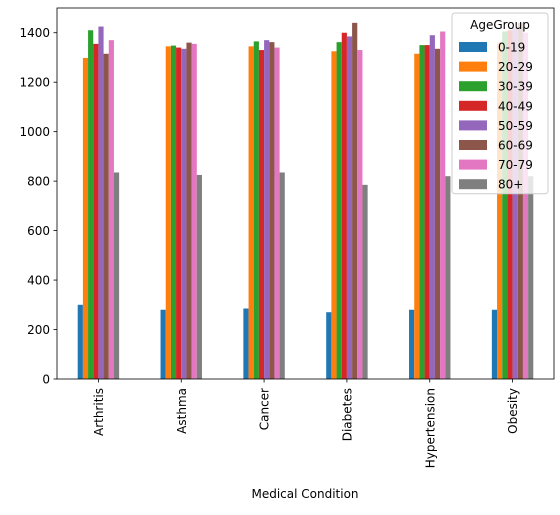 The height and width of the screenshot is (515, 560). What do you see at coordinates (116, 275) in the screenshot?
I see `bar-arthritis-80plus` at bounding box center [116, 275].